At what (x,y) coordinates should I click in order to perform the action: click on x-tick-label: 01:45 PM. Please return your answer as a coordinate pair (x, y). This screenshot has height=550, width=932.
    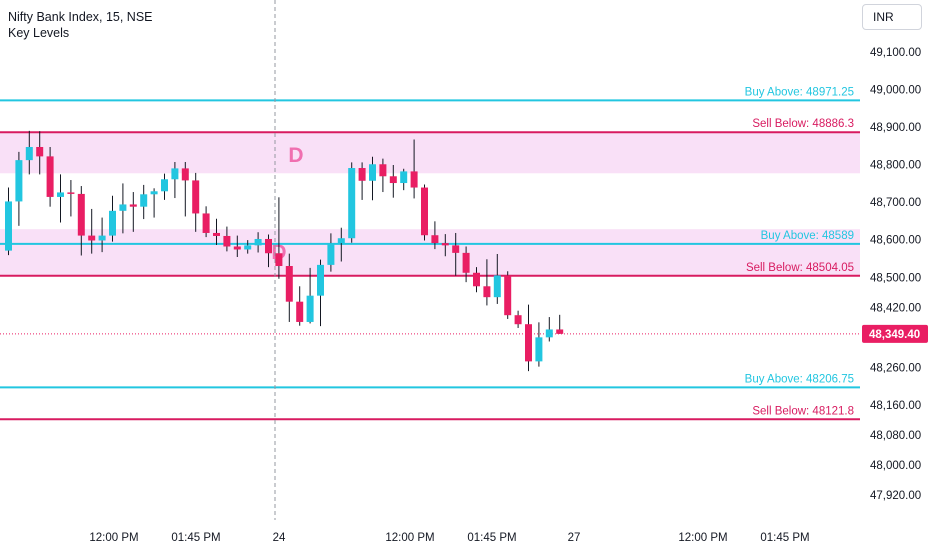
    Looking at the image, I should click on (491, 538).